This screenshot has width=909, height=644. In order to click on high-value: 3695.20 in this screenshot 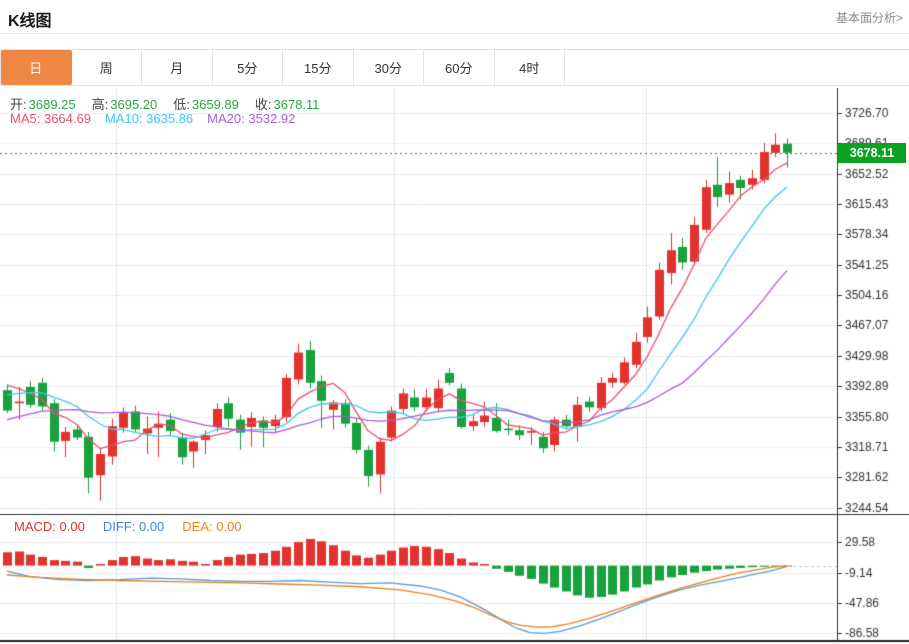, I will do `click(134, 104)`.